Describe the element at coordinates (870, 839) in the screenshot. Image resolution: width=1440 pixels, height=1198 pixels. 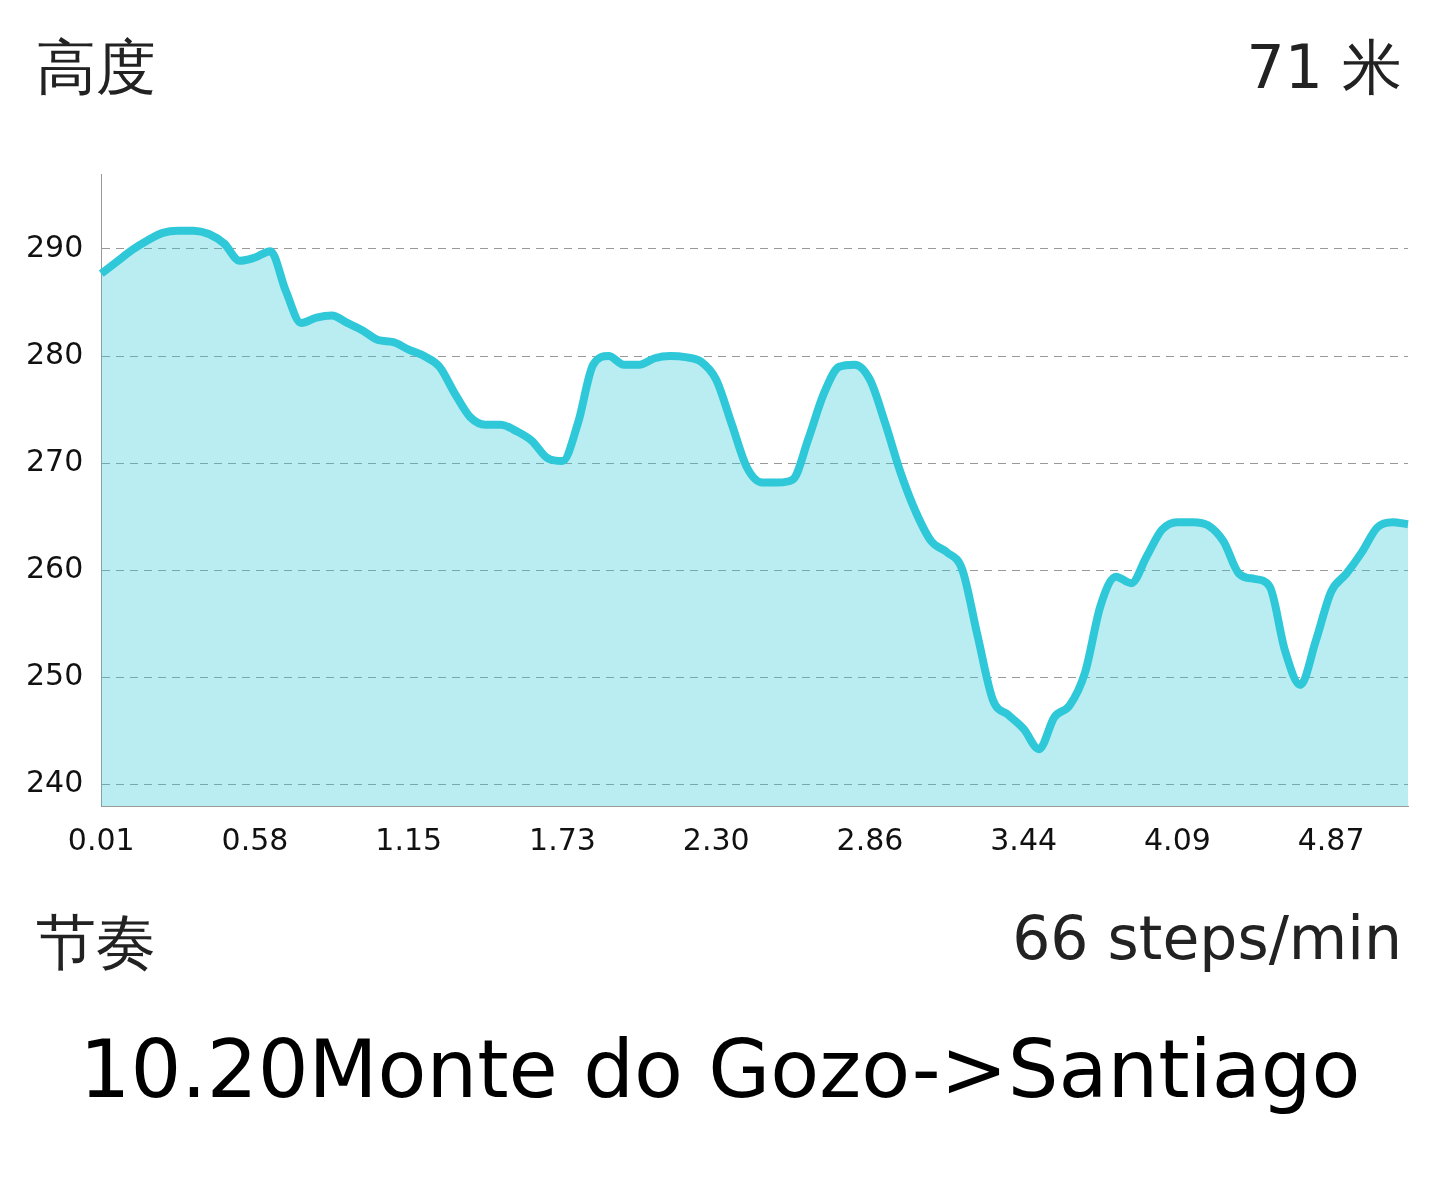
I see `x-tick-label: 2.86` at that location.